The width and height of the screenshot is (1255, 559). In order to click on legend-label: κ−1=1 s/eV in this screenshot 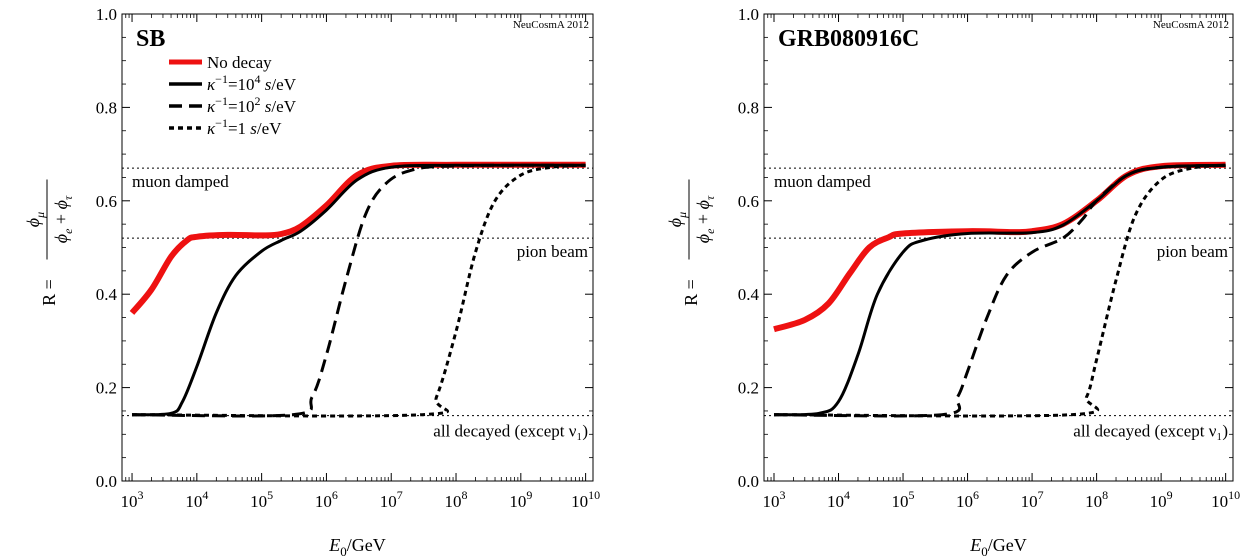, I will do `click(244, 127)`.